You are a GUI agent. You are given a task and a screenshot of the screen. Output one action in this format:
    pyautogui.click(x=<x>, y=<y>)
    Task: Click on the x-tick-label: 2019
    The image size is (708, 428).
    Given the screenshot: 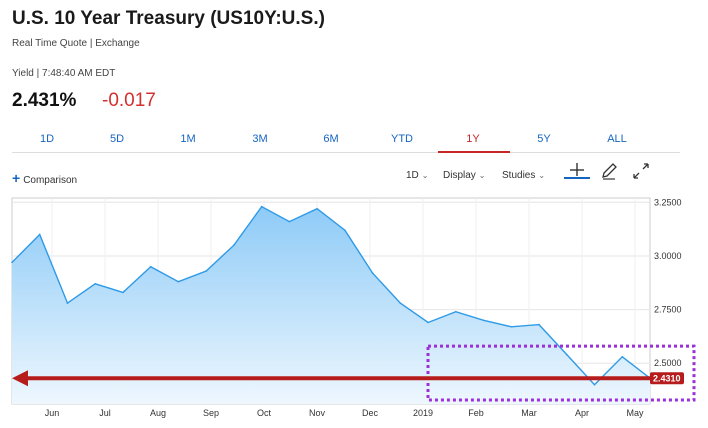 What is the action you would take?
    pyautogui.click(x=423, y=413)
    